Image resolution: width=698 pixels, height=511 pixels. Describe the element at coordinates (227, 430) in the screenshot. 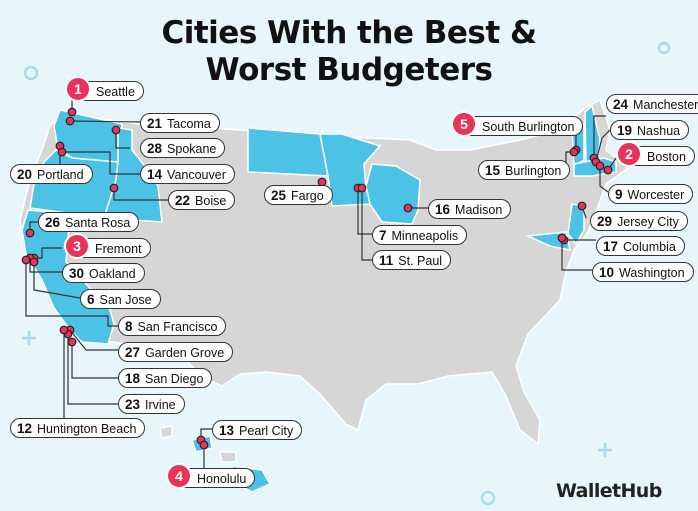

I see `rank-number: 13` at that location.